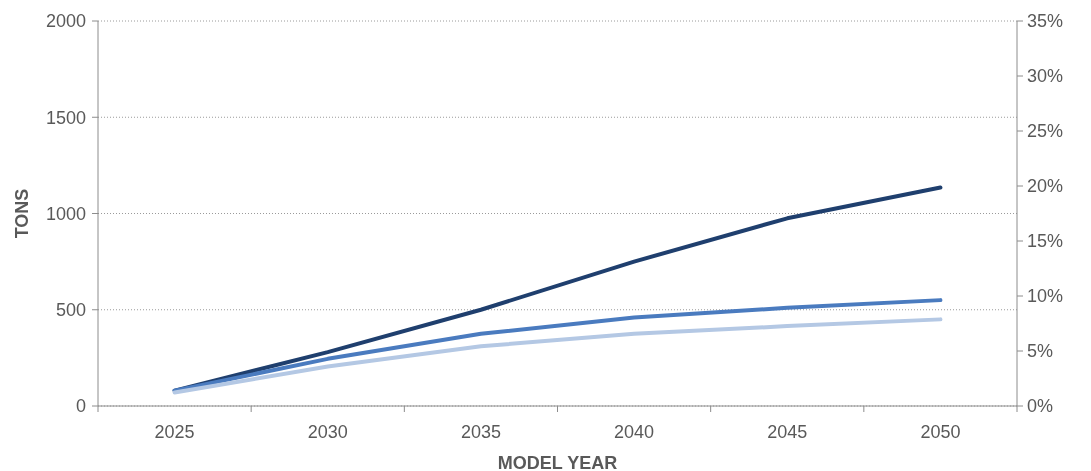  Describe the element at coordinates (65, 21) in the screenshot. I see `y-tick-label: 2000` at that location.